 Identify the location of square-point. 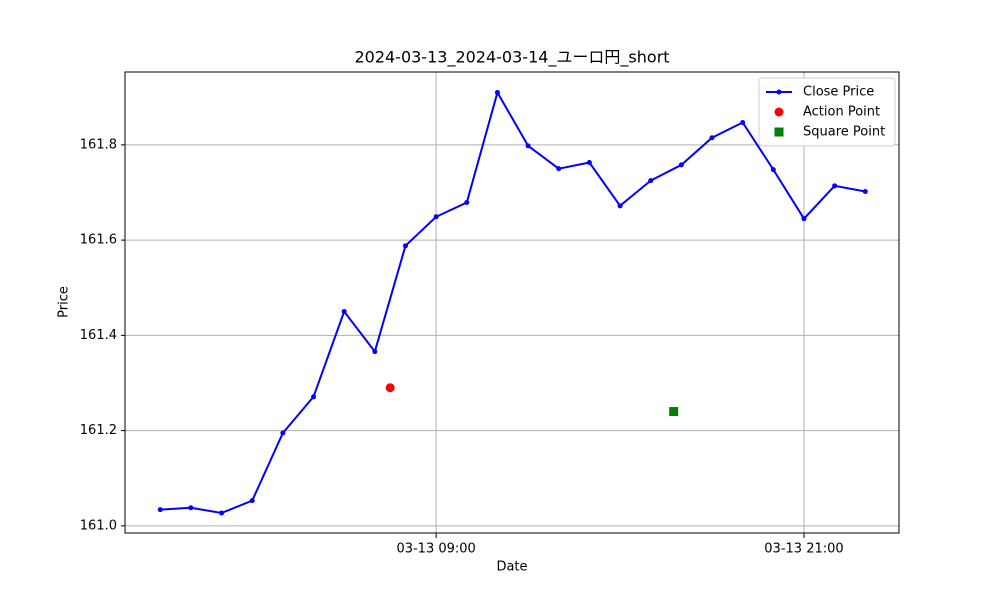
(674, 412).